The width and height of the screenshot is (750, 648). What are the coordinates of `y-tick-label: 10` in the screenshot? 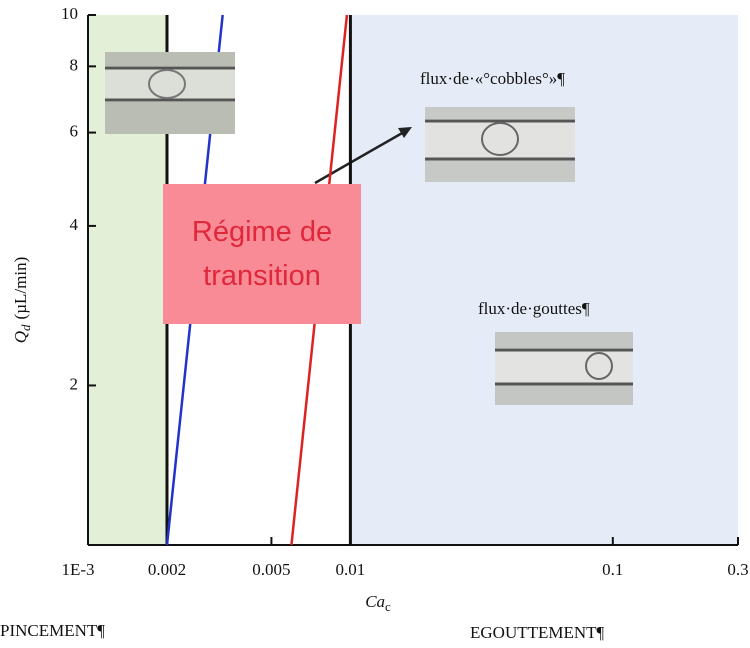 It's located at (69, 13).